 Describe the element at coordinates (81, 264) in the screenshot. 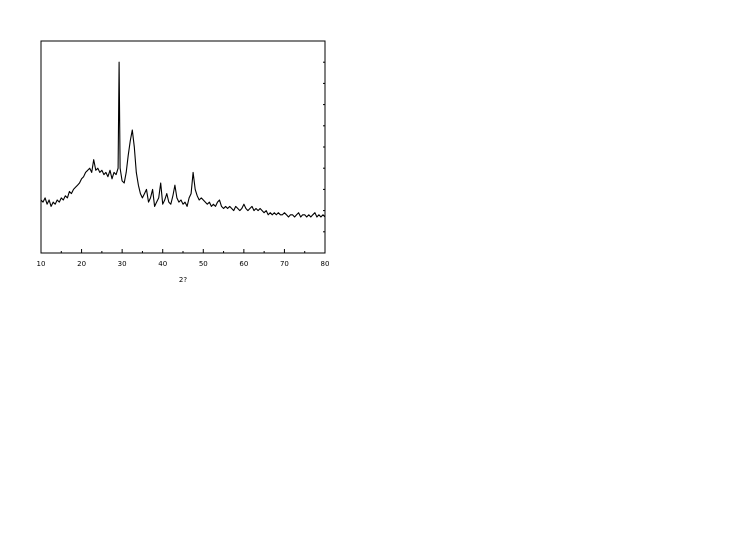

I see `x-tick-label: 20` at that location.